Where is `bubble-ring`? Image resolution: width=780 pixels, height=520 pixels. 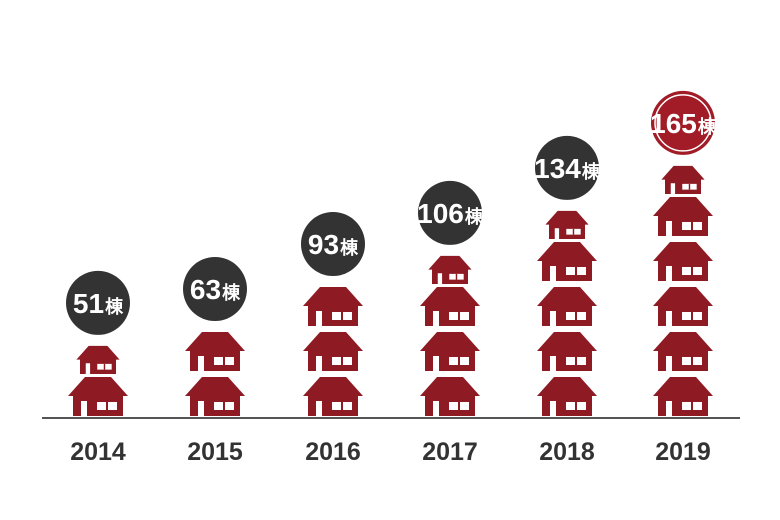 bubble-ring is located at coordinates (683, 123).